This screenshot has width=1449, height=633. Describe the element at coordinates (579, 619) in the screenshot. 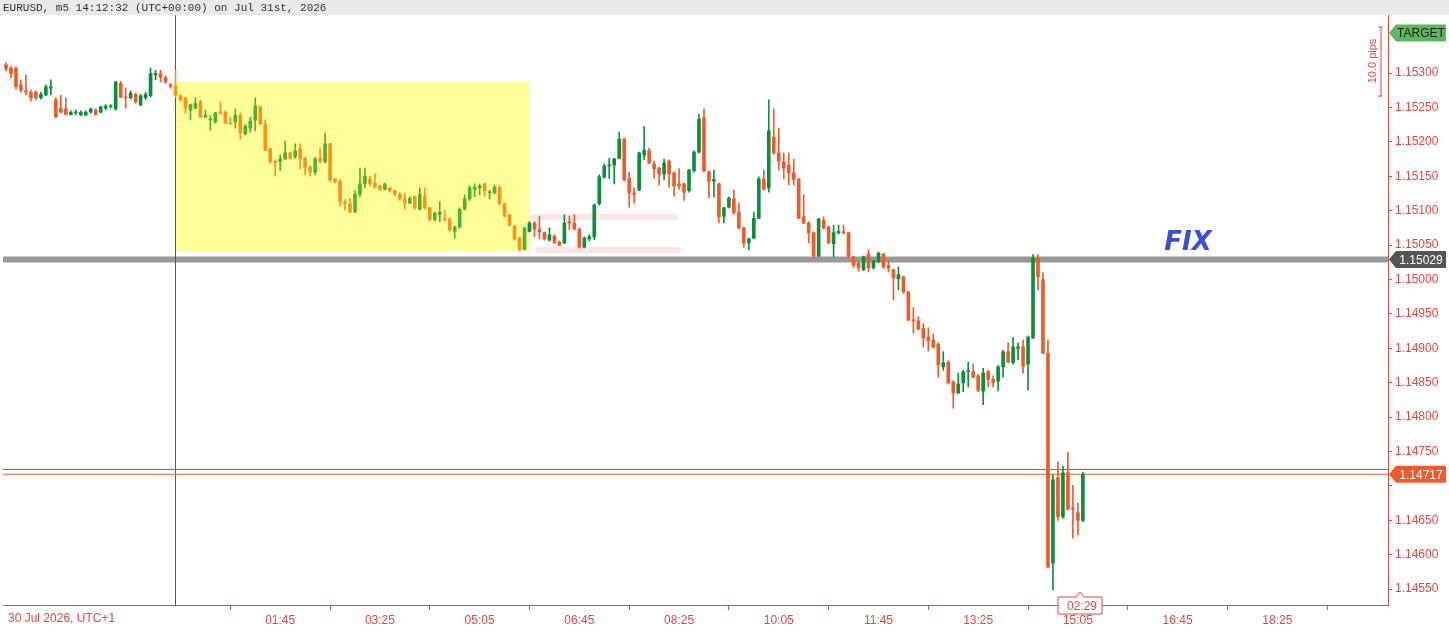

I see `x-tick-label: 06:45` at that location.